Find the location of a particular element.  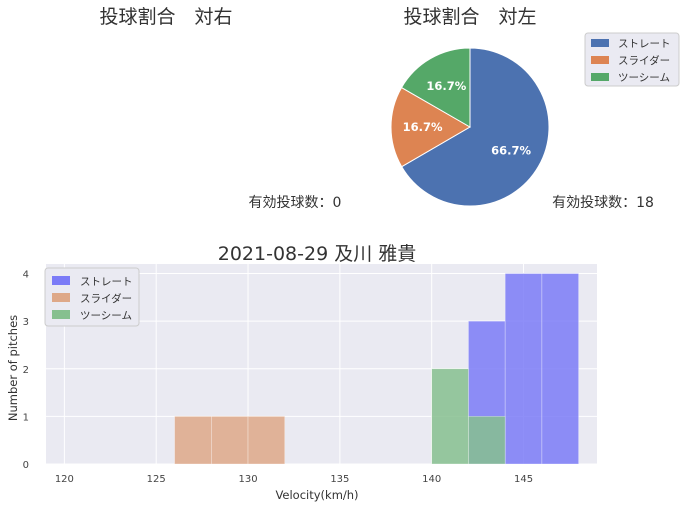

x-axis-label: Velocity(km/h) is located at coordinates (316, 495).